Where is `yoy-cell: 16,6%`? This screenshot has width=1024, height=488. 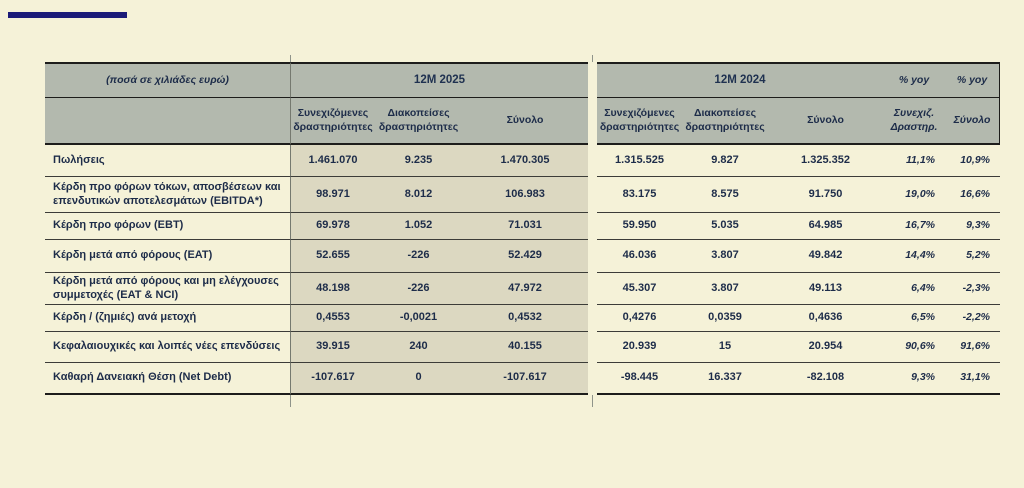 yoy-cell: 16,6% is located at coordinates (972, 195).